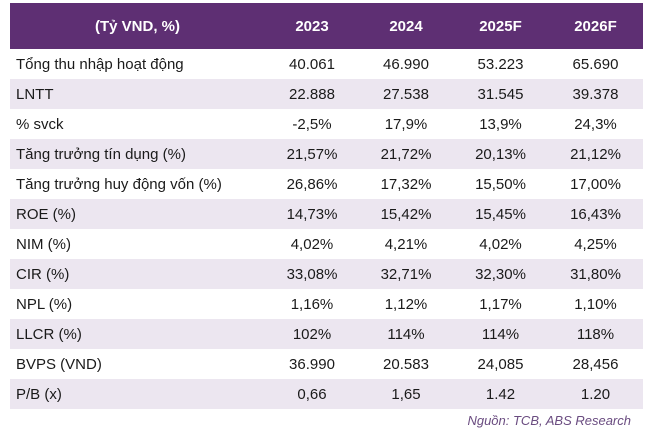 This screenshot has width=653, height=438. Describe the element at coordinates (312, 274) in the screenshot. I see `table-cell: 33,08%` at that location.